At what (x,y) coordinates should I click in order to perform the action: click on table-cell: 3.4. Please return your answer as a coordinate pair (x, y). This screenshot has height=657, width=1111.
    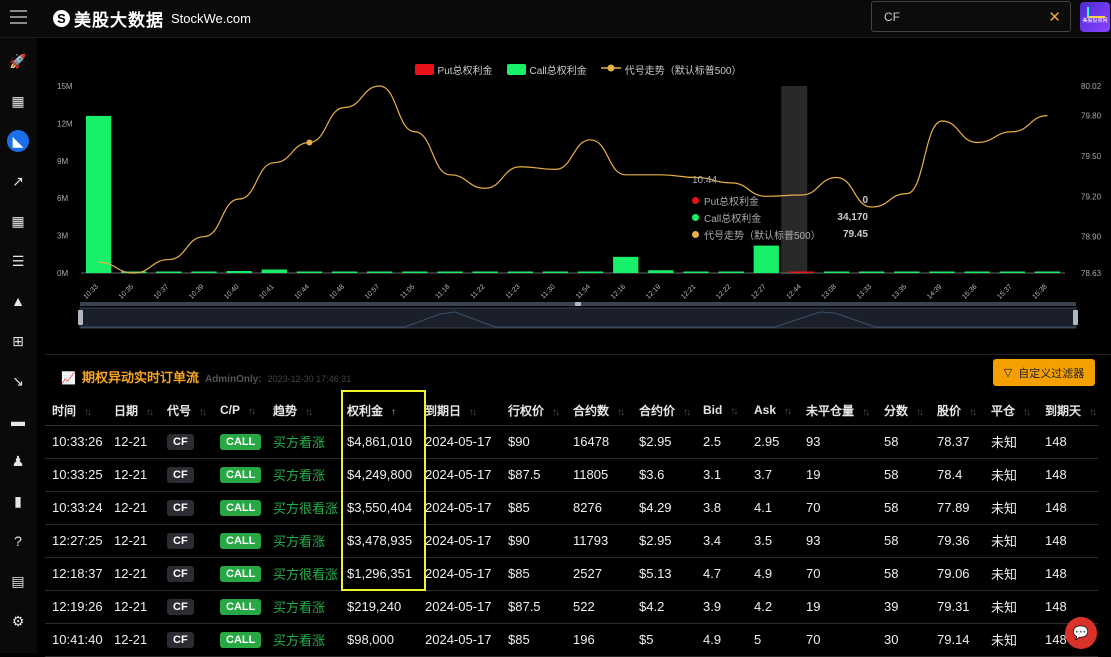
    Looking at the image, I should click on (721, 541).